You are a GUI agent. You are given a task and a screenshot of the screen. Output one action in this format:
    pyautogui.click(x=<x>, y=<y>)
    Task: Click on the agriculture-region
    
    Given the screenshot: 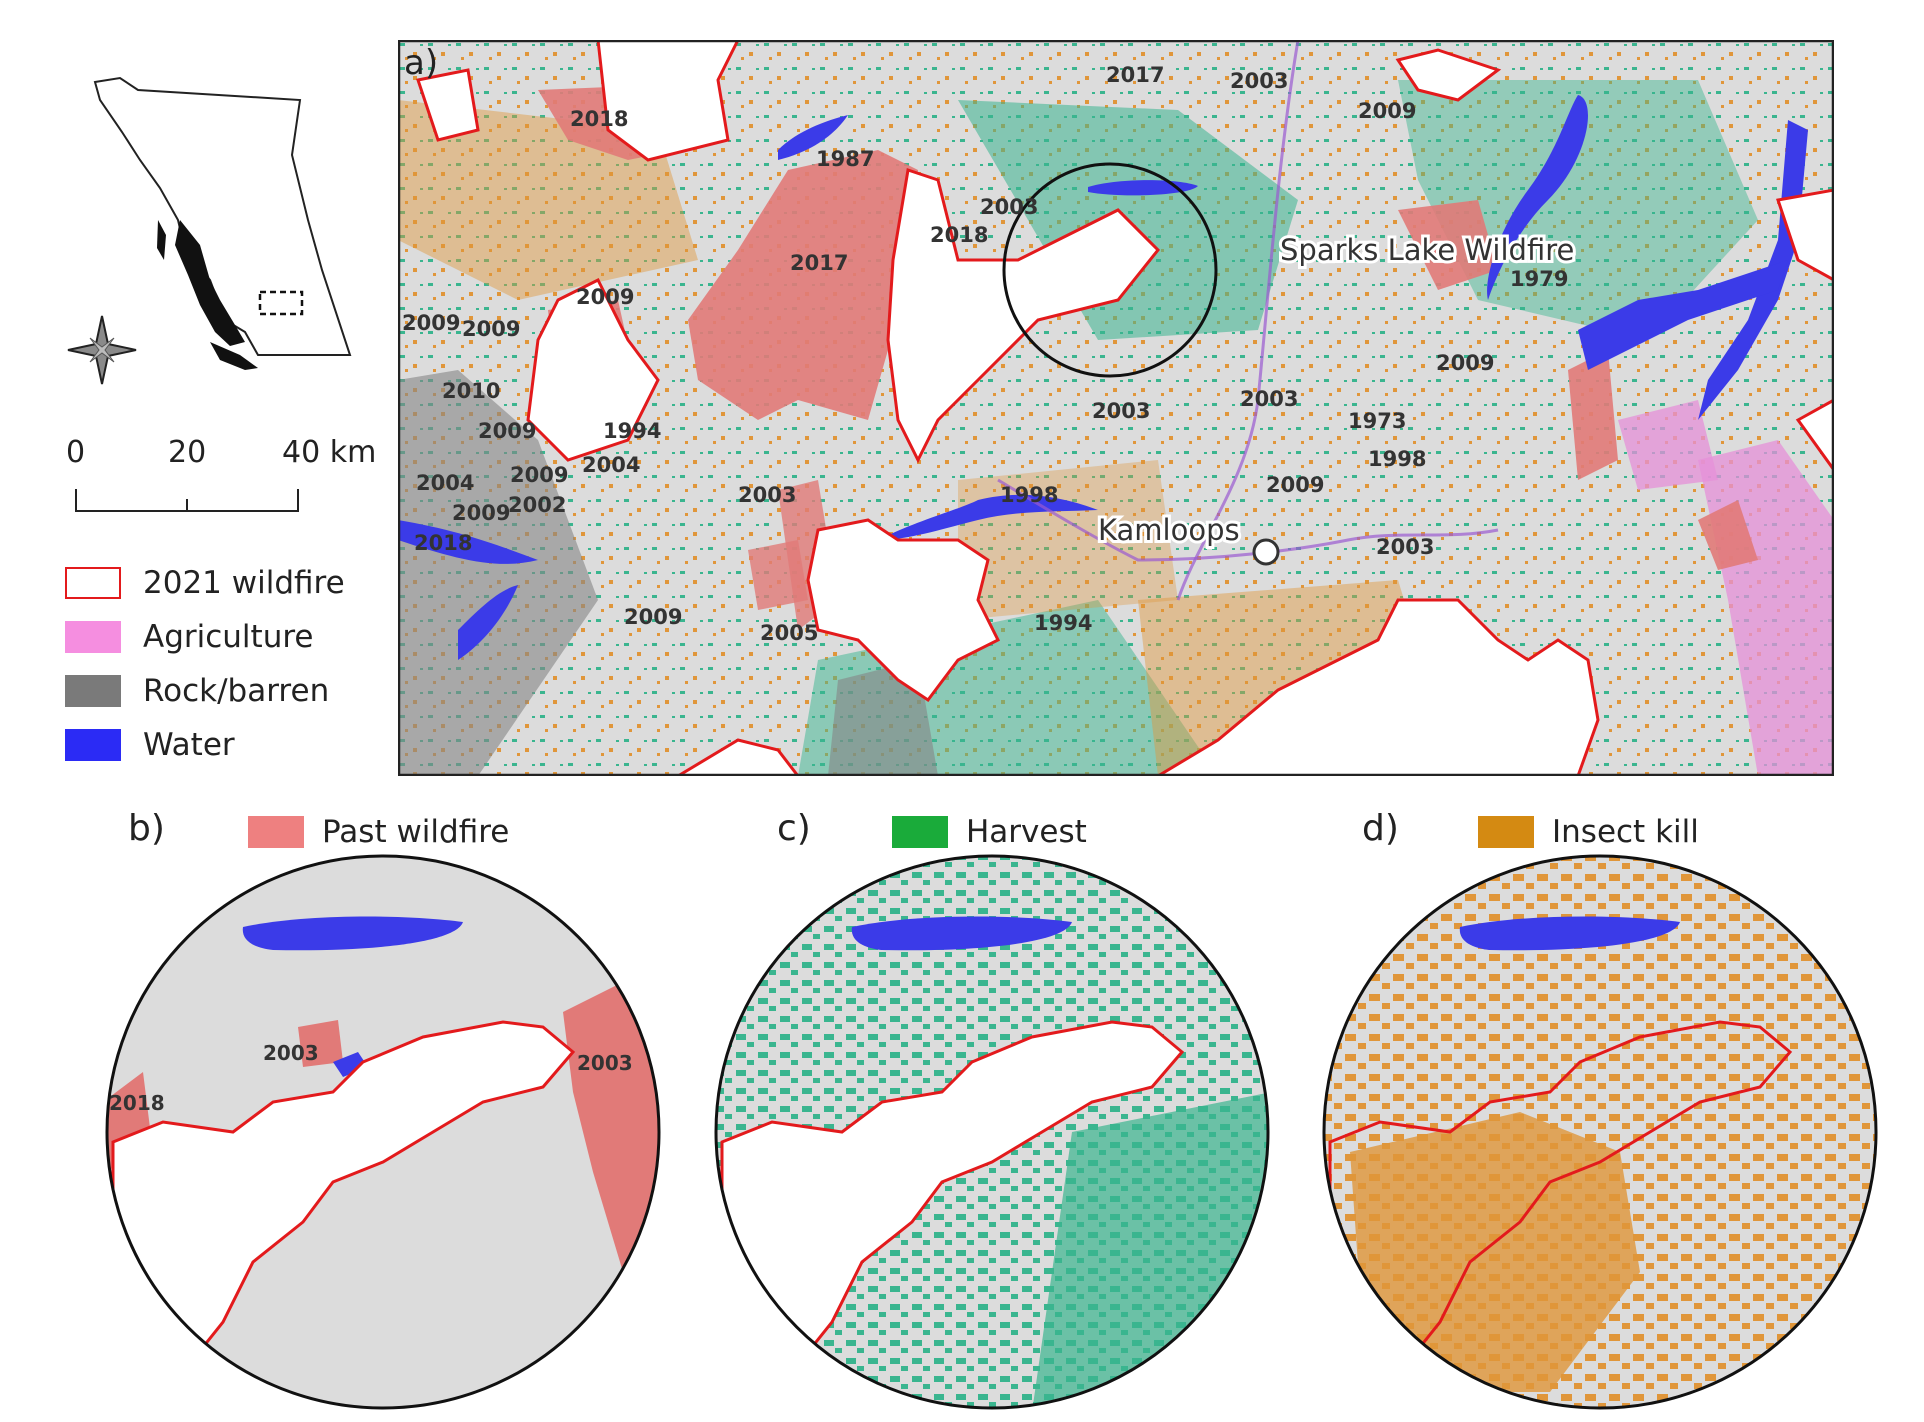 What is the action you would take?
    pyautogui.click(x=1668, y=445)
    